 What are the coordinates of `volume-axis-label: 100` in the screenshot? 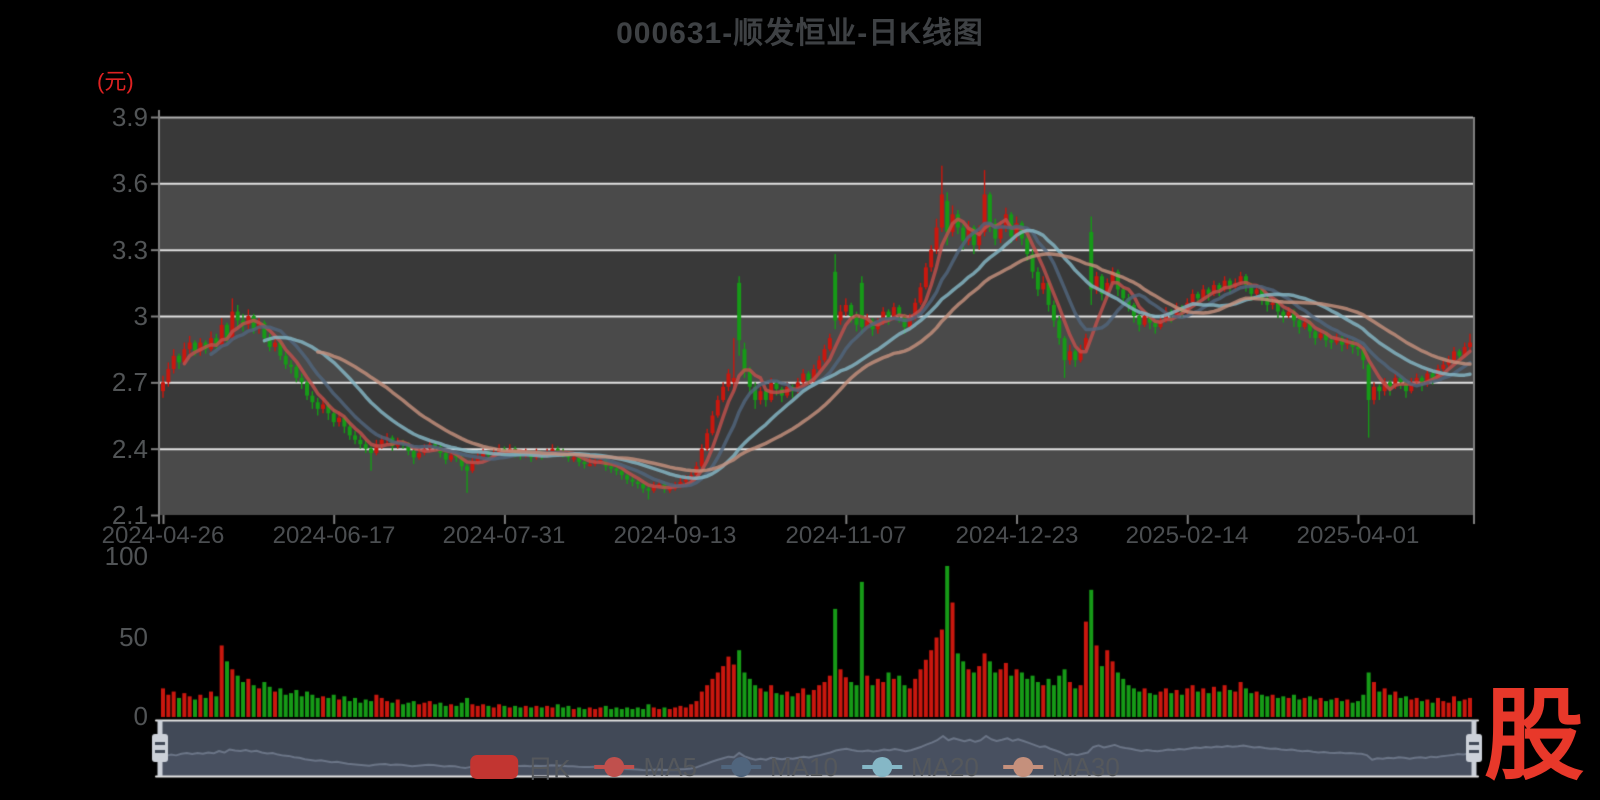 It's located at (126, 556).